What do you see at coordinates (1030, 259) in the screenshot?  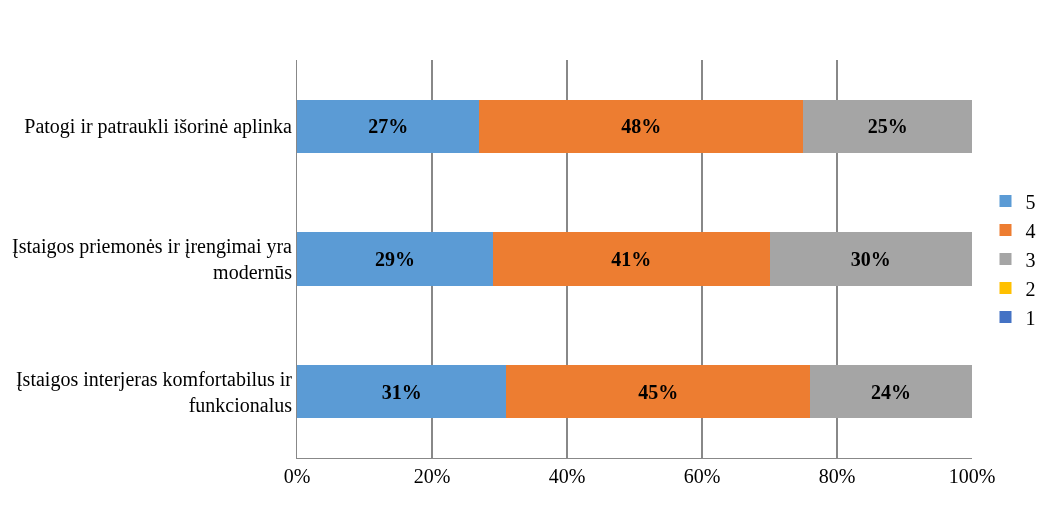 I see `legend-label: 3` at bounding box center [1030, 259].